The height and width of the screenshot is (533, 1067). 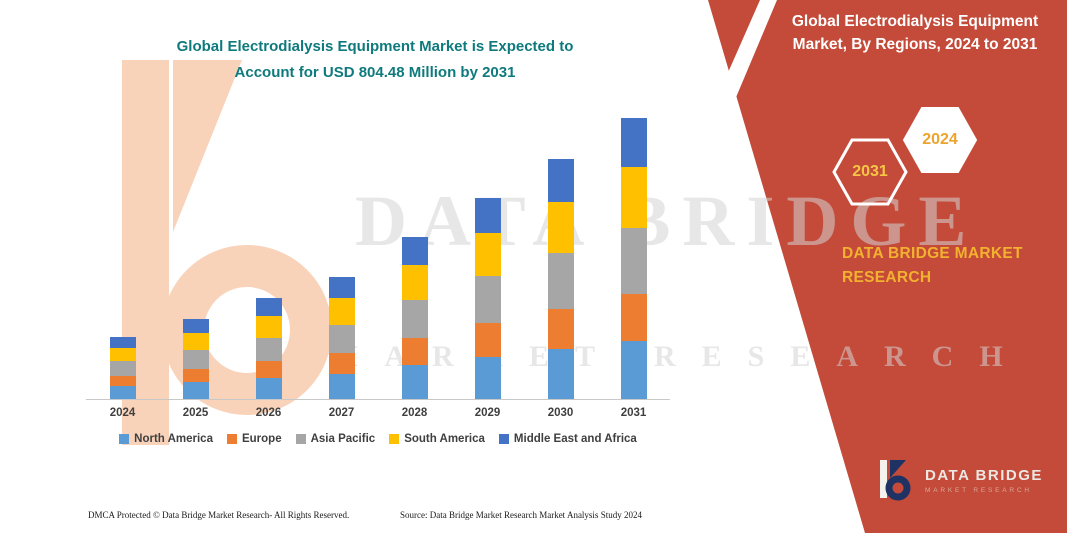 I want to click on bar-2028, so click(x=414, y=317).